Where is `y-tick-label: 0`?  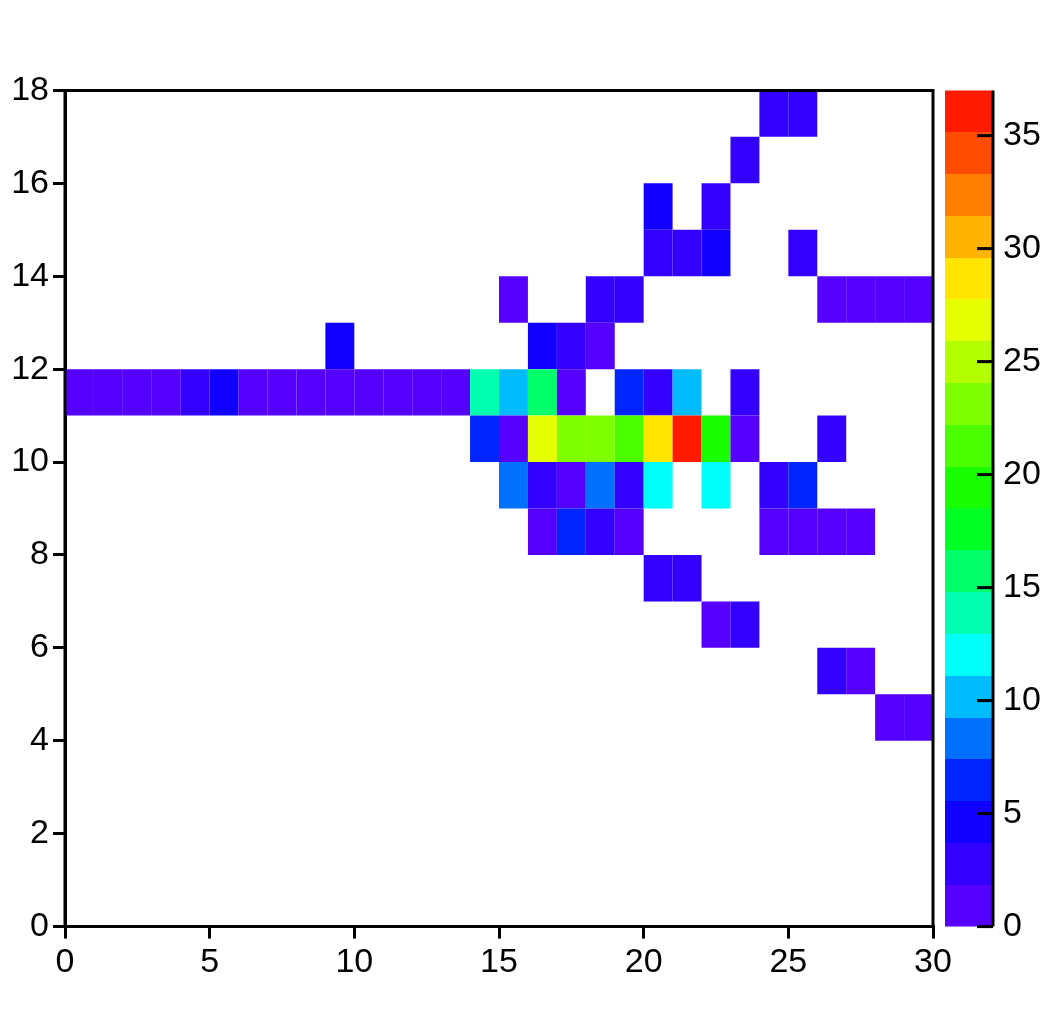
y-tick-label: 0 is located at coordinates (39, 923).